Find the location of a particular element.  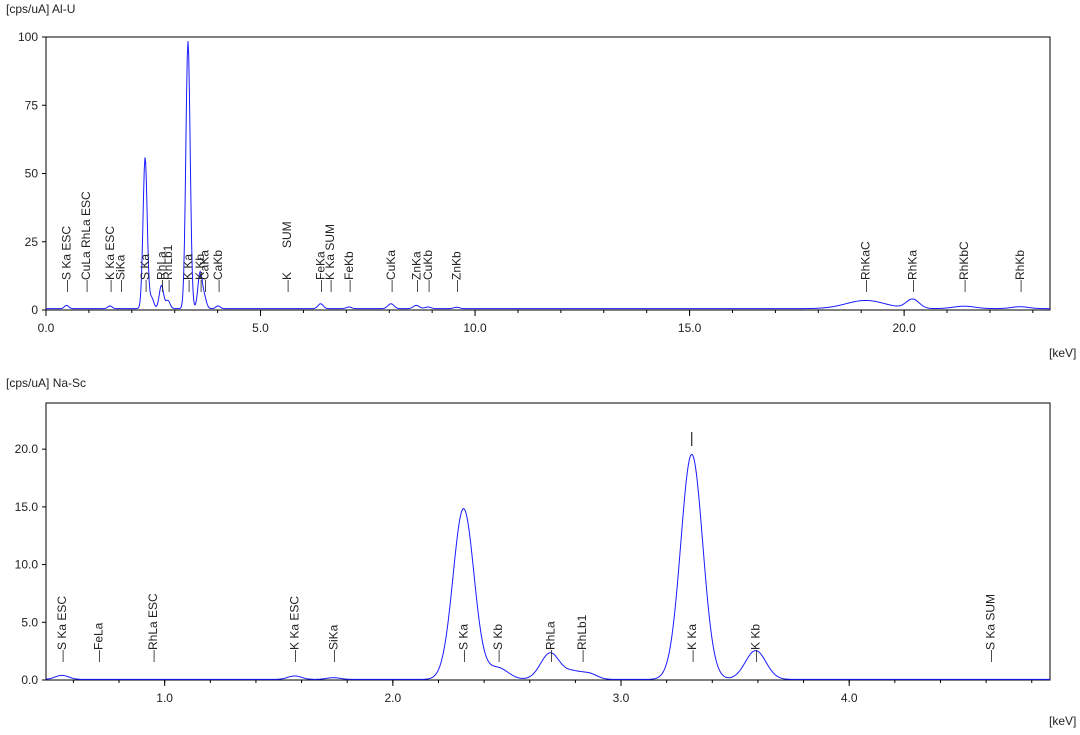

peak-label: —RhKb is located at coordinates (1020, 271).